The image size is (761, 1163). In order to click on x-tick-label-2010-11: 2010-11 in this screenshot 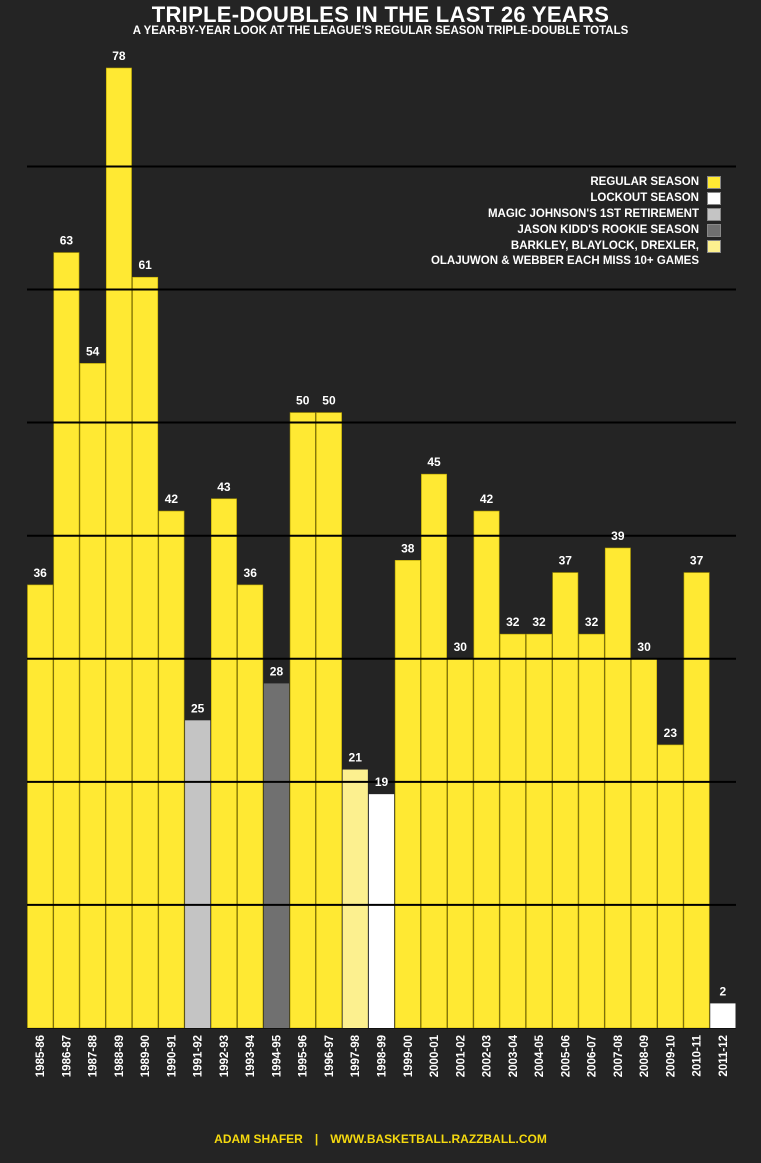, I will do `click(698, 1055)`.